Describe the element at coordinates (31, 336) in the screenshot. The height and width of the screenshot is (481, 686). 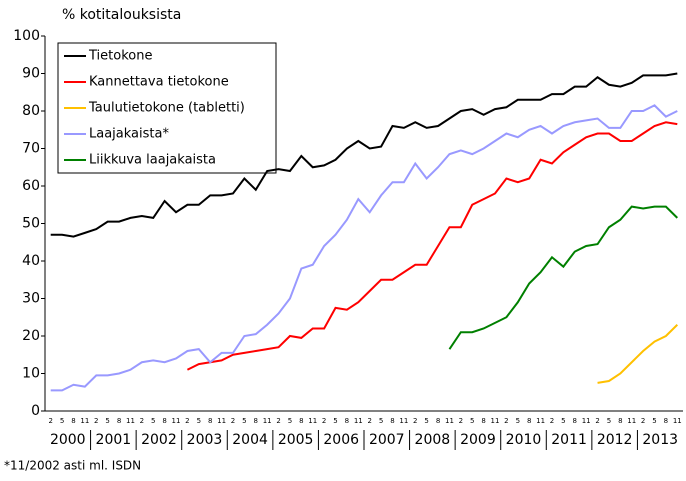
I see `y-tick-label: 20` at that location.